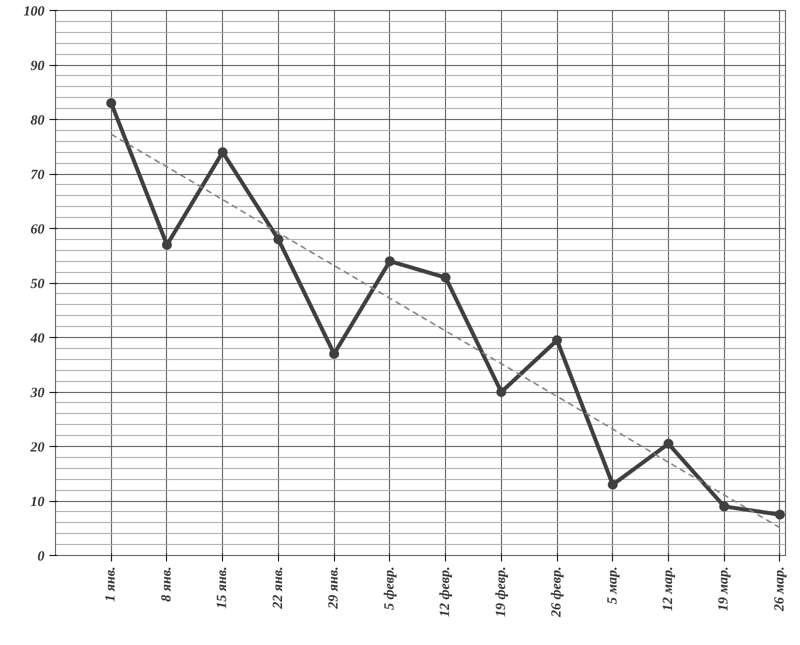  Describe the element at coordinates (390, 588) in the screenshot. I see `x-tick-label: 5 февр.` at that location.